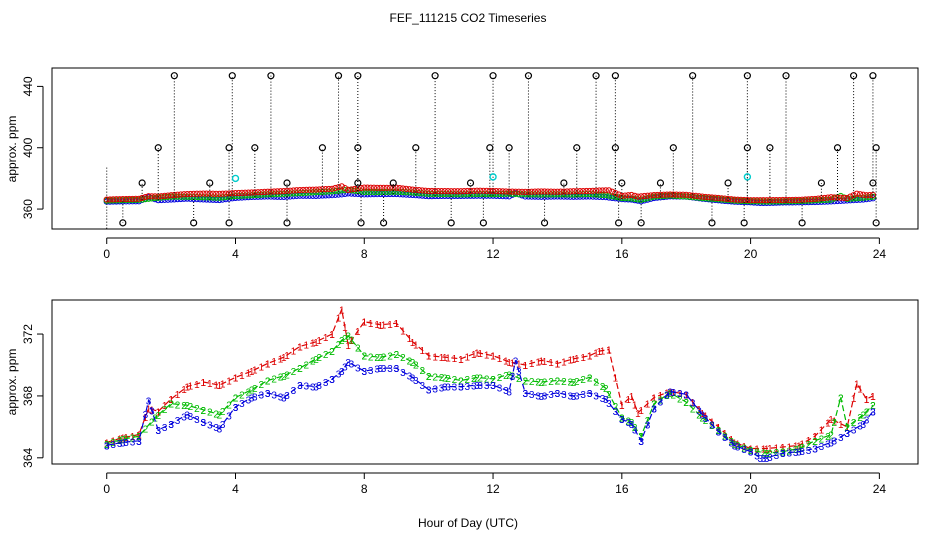 Image resolution: width=936 pixels, height=540 pixels. Describe the element at coordinates (837, 148) in the screenshot. I see `outlier-mid-point` at that location.